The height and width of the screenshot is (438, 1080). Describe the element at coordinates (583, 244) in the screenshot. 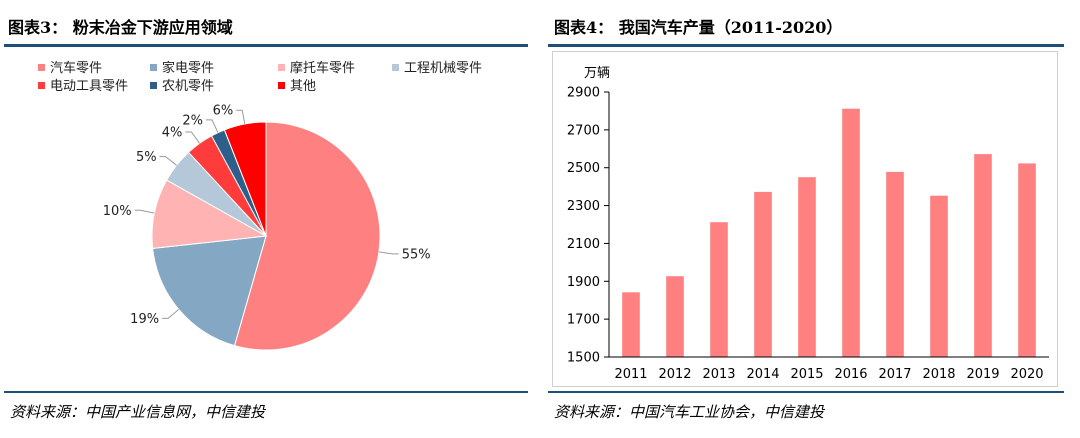

I see `y-tick-label: 2100` at that location.